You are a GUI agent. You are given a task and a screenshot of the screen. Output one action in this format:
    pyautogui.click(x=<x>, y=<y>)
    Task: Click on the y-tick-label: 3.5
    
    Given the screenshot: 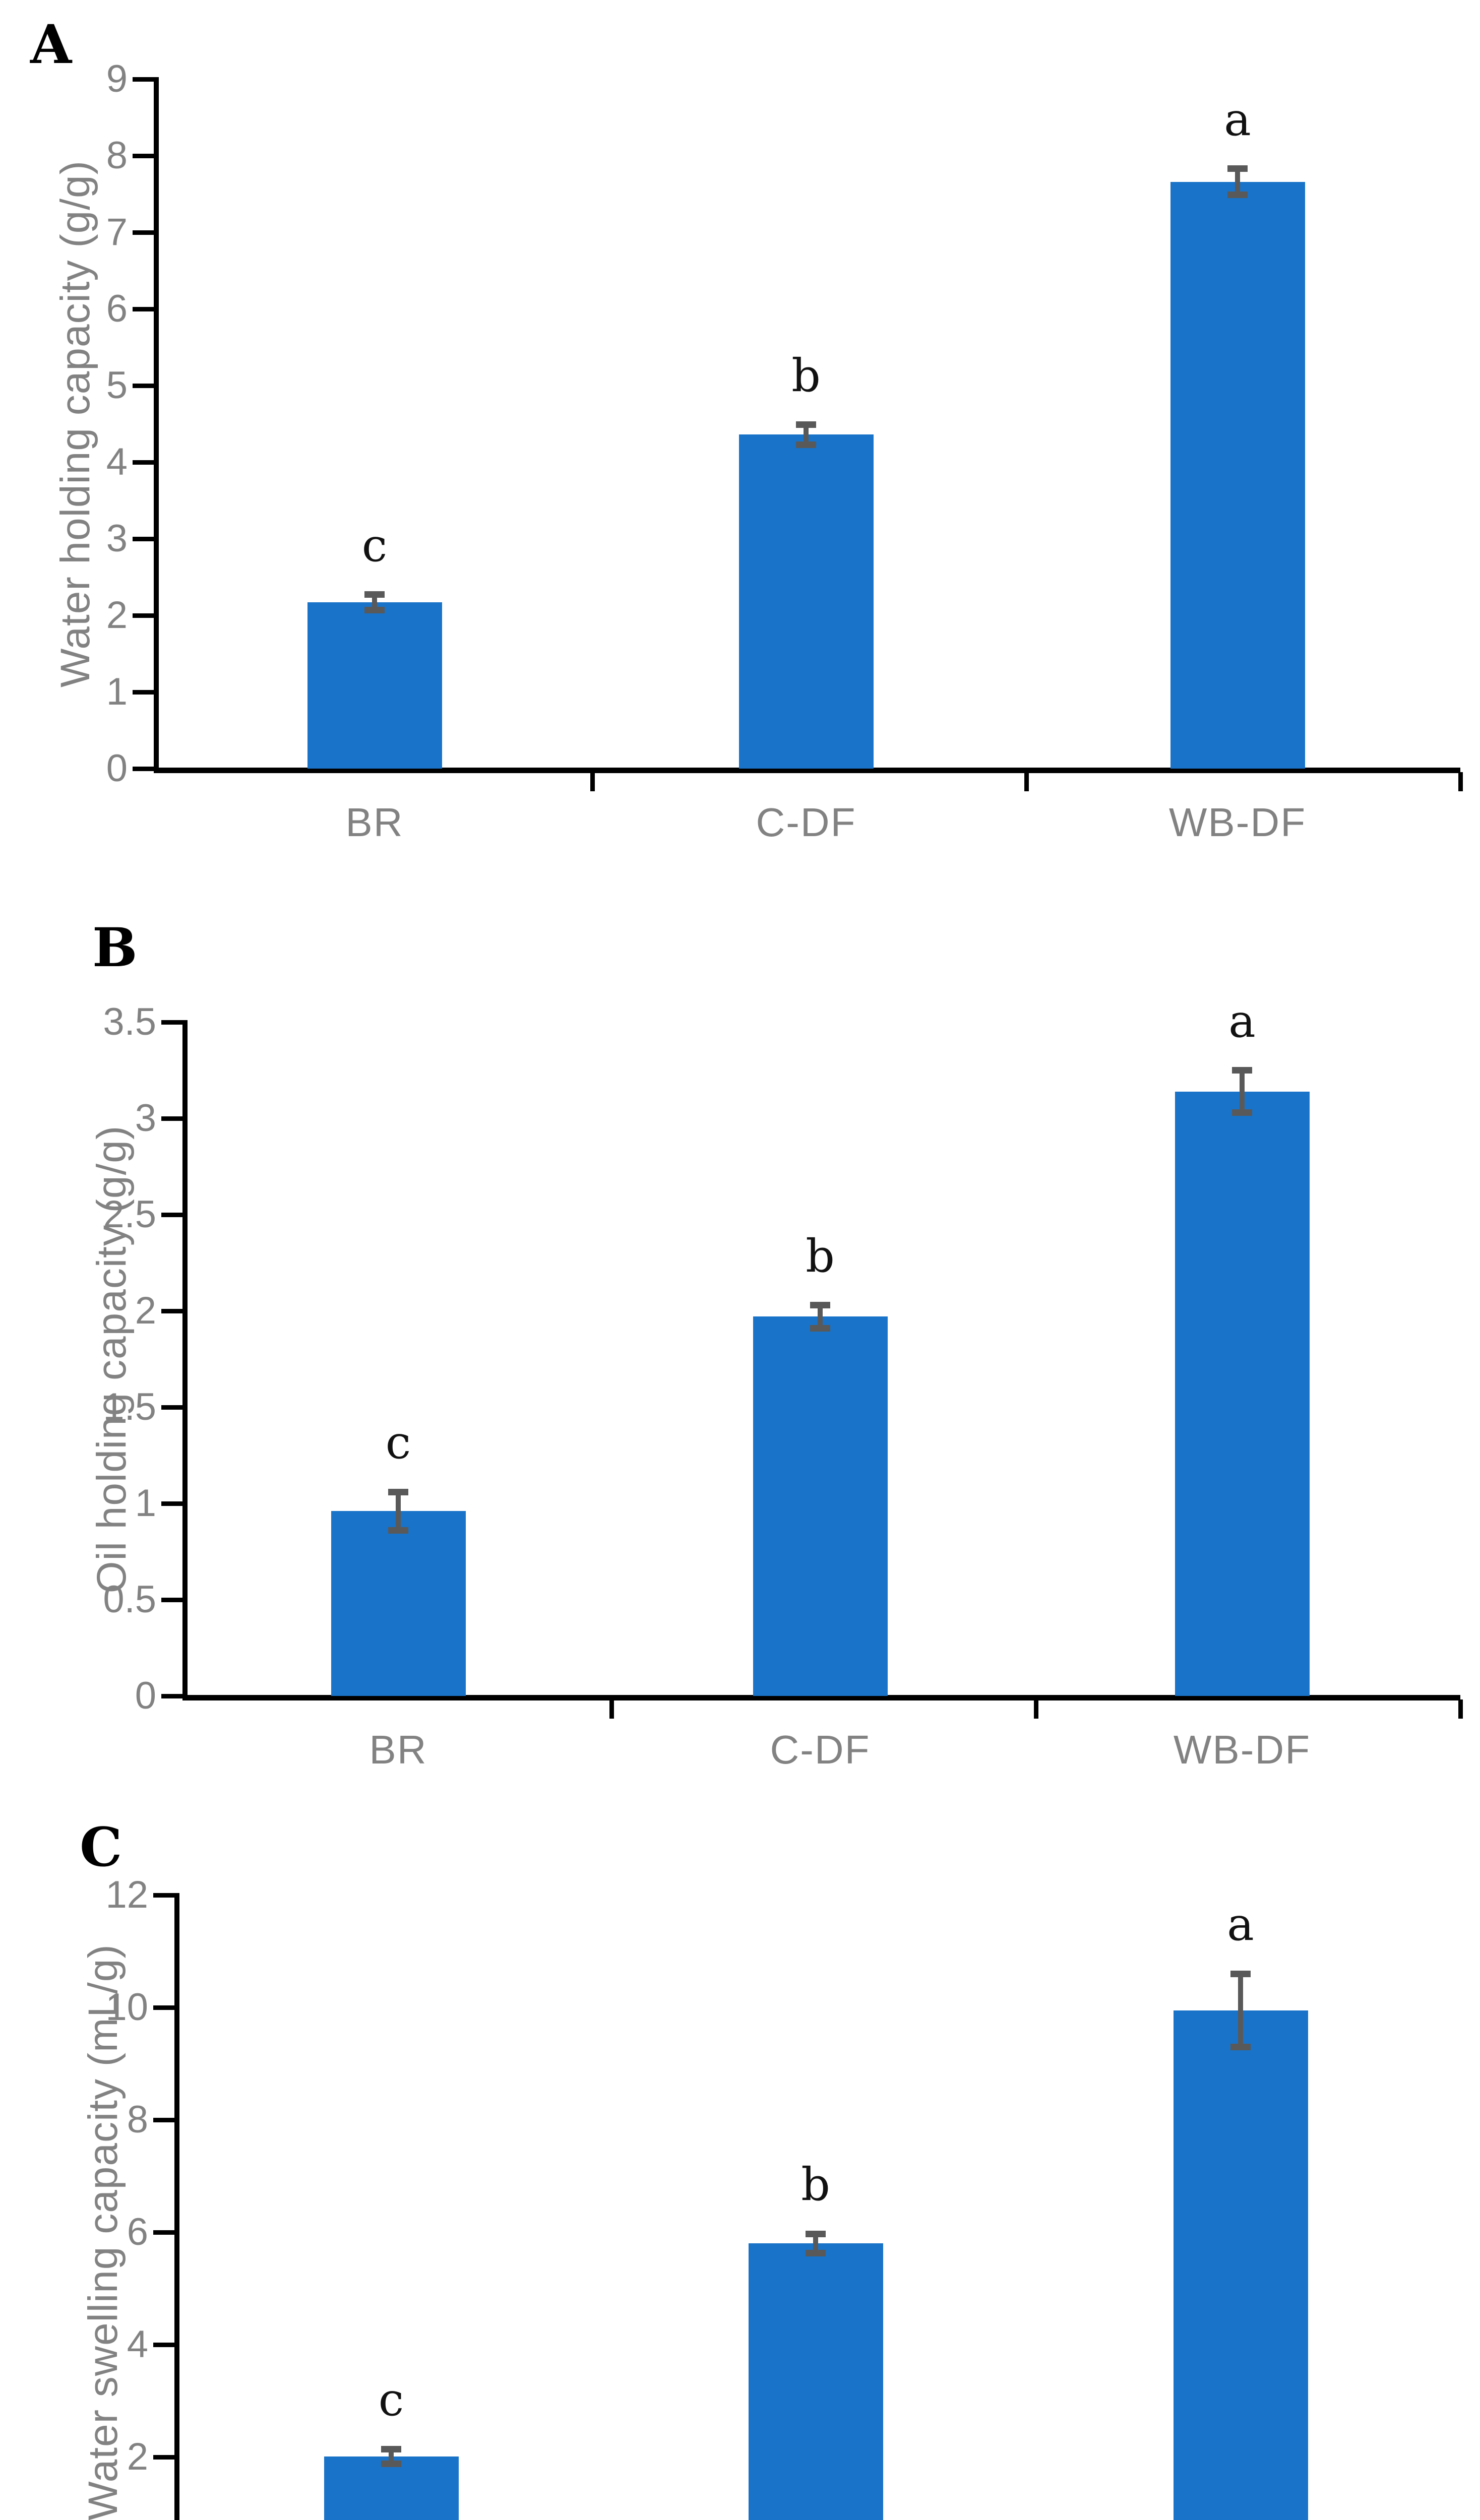 What is the action you would take?
    pyautogui.click(x=129, y=1022)
    